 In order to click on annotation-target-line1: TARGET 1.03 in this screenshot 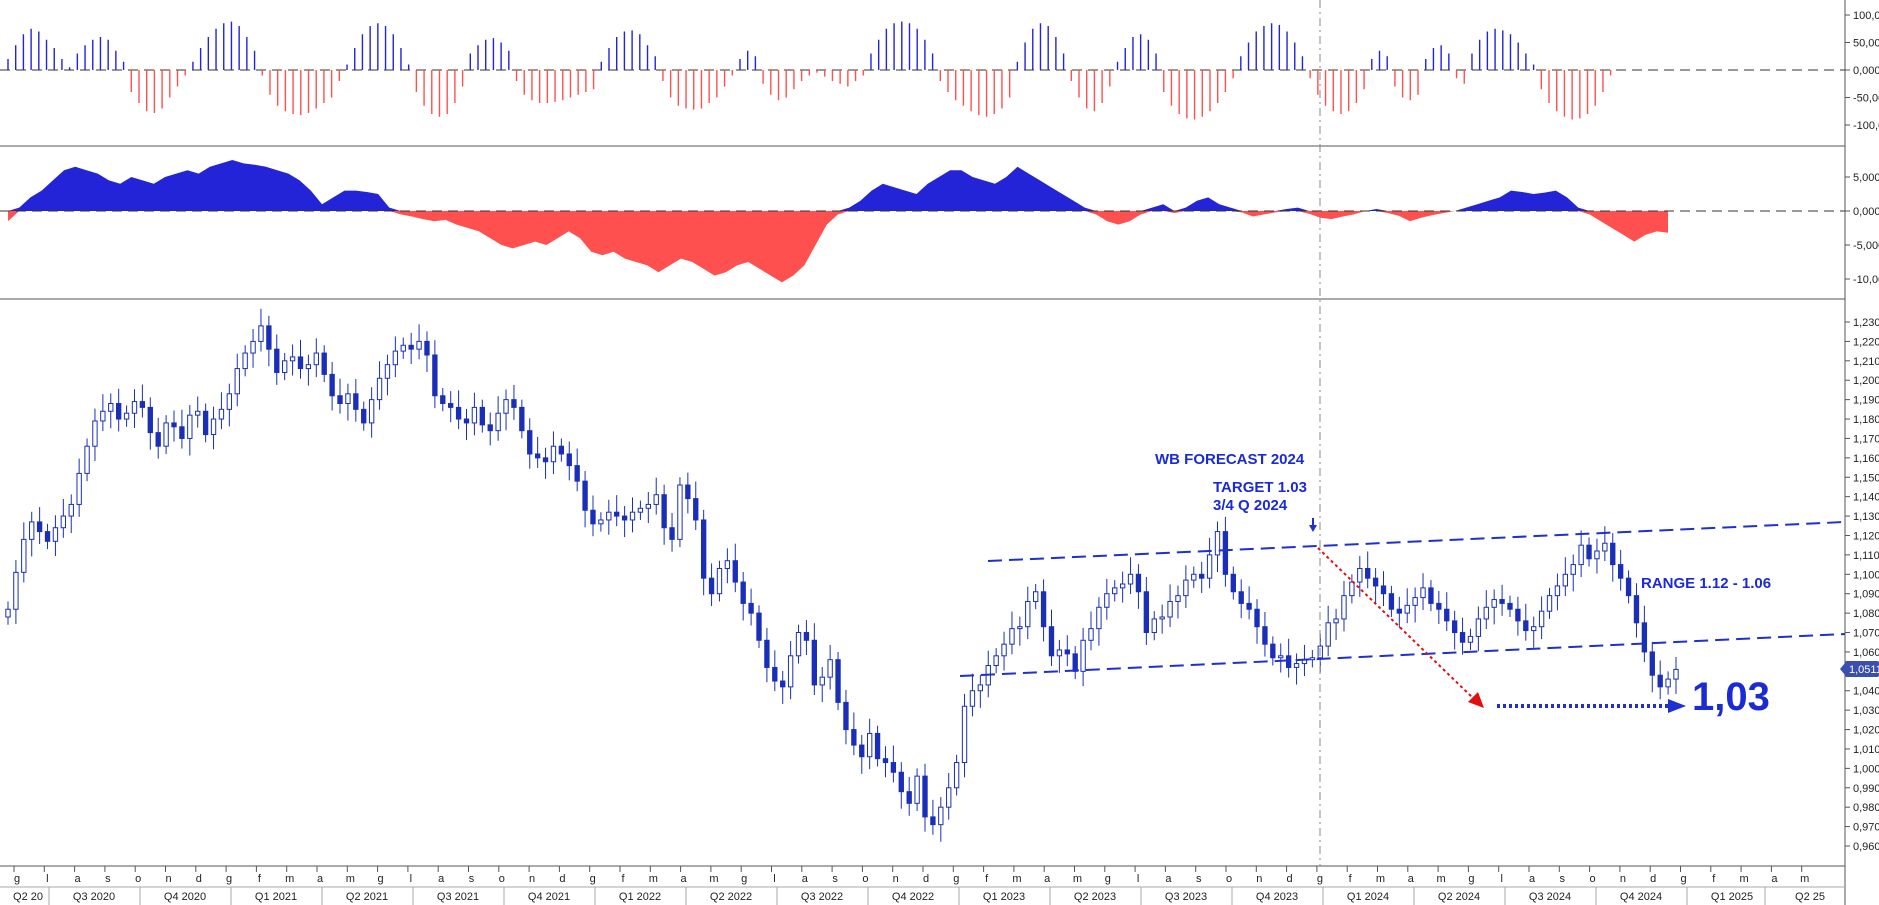, I will do `click(1260, 487)`.